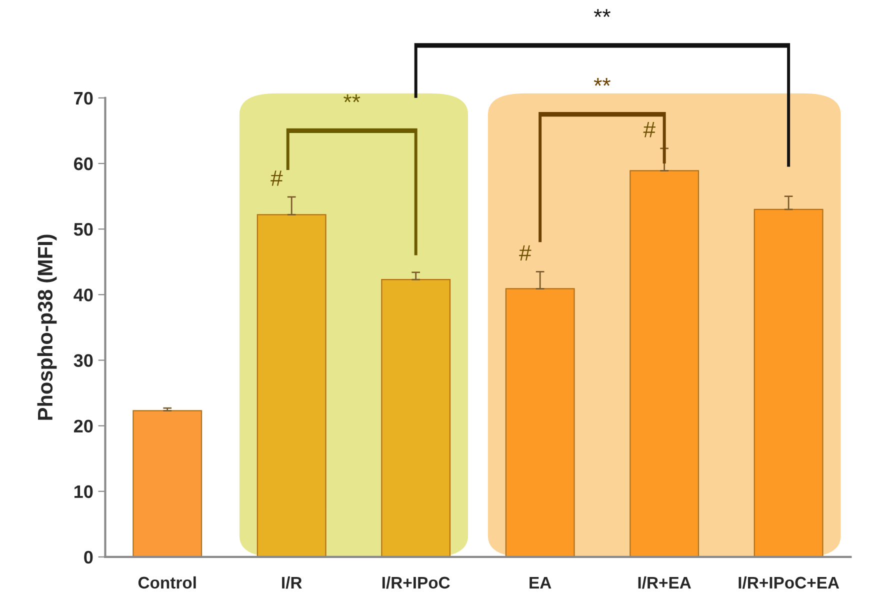  Describe the element at coordinates (83, 98) in the screenshot. I see `y-tick-label: 70` at that location.